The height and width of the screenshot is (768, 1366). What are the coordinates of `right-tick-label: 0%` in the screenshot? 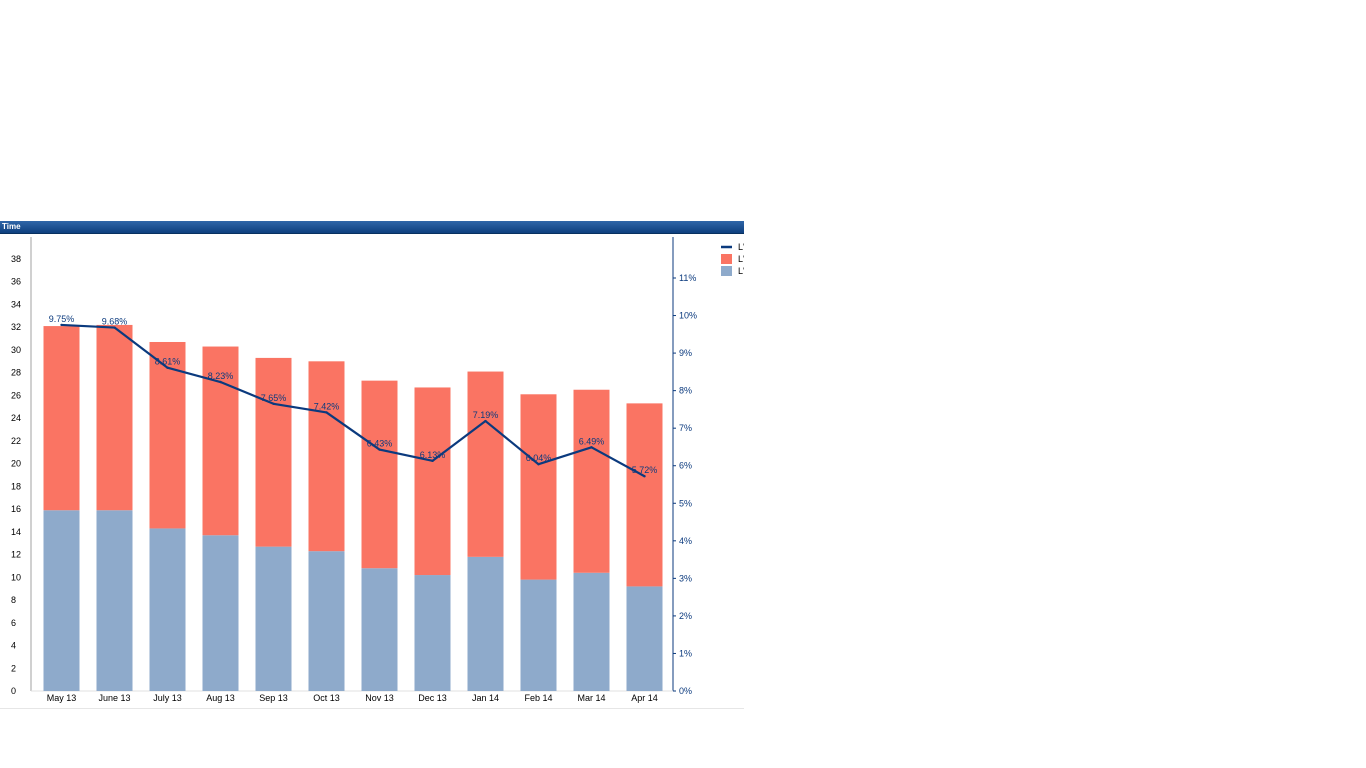 It's located at (685, 691).